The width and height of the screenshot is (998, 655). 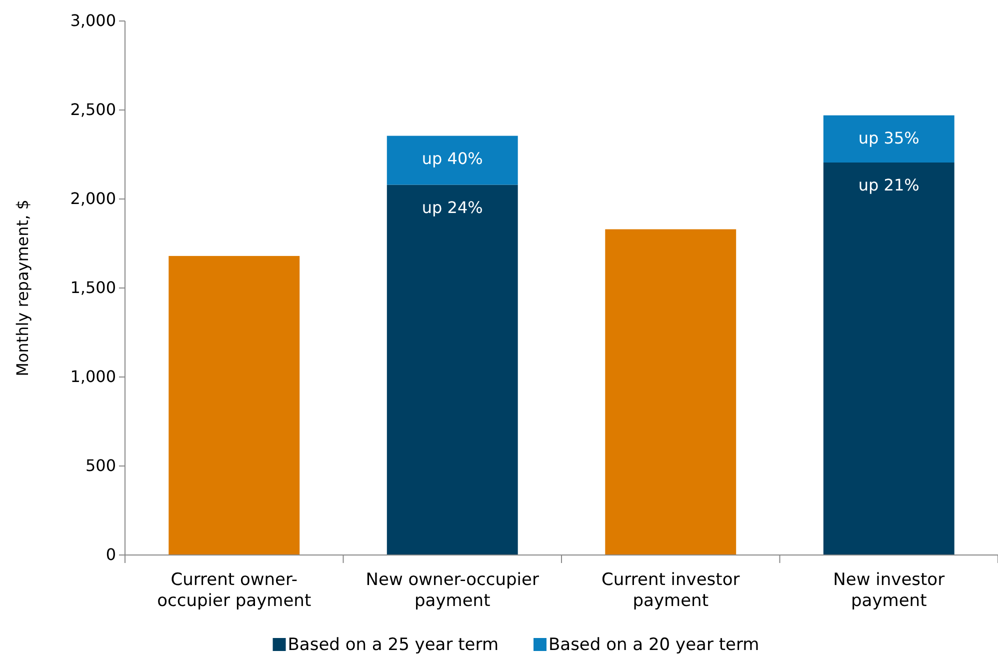 What do you see at coordinates (889, 185) in the screenshot?
I see `data-label: up 21%` at bounding box center [889, 185].